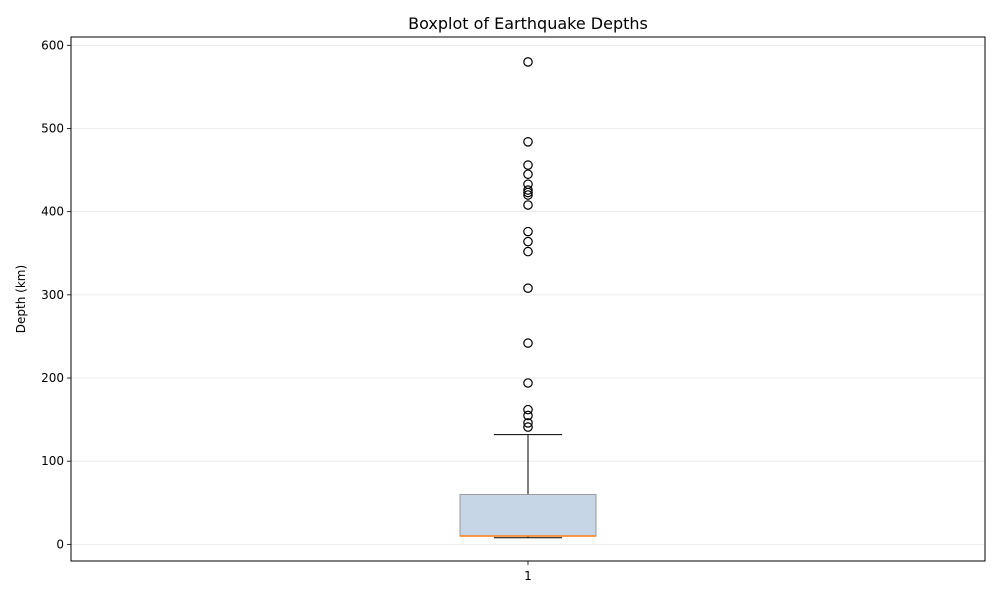 The image size is (1000, 604). What do you see at coordinates (52, 45) in the screenshot?
I see `y-tick-label: 600` at bounding box center [52, 45].